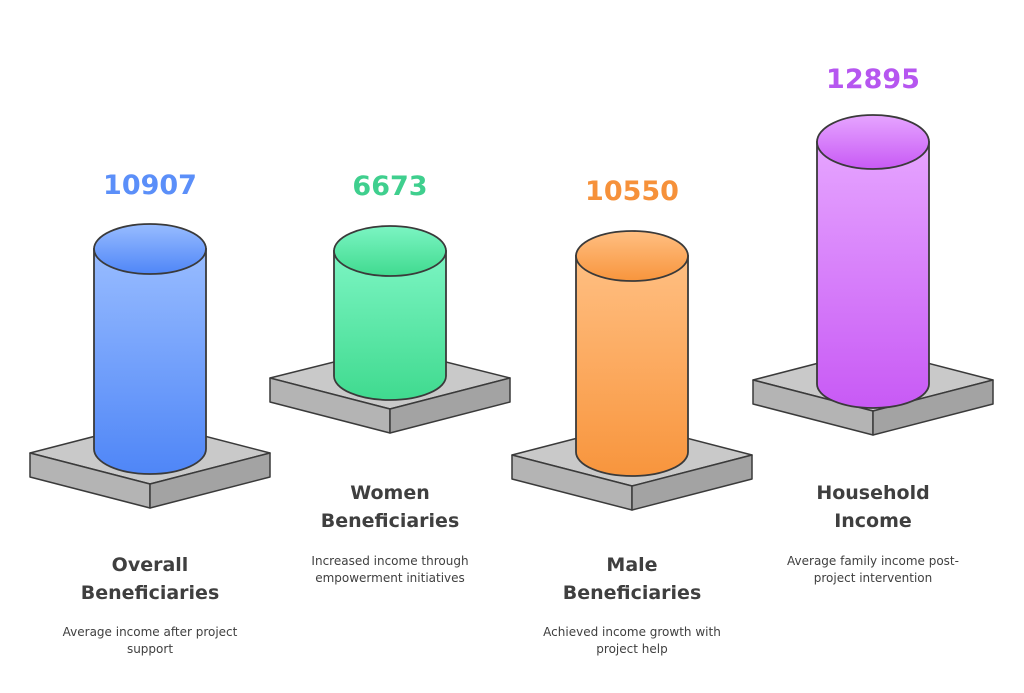 The height and width of the screenshot is (693, 1024). I want to click on description-line-1: Average income after project, so click(150, 632).